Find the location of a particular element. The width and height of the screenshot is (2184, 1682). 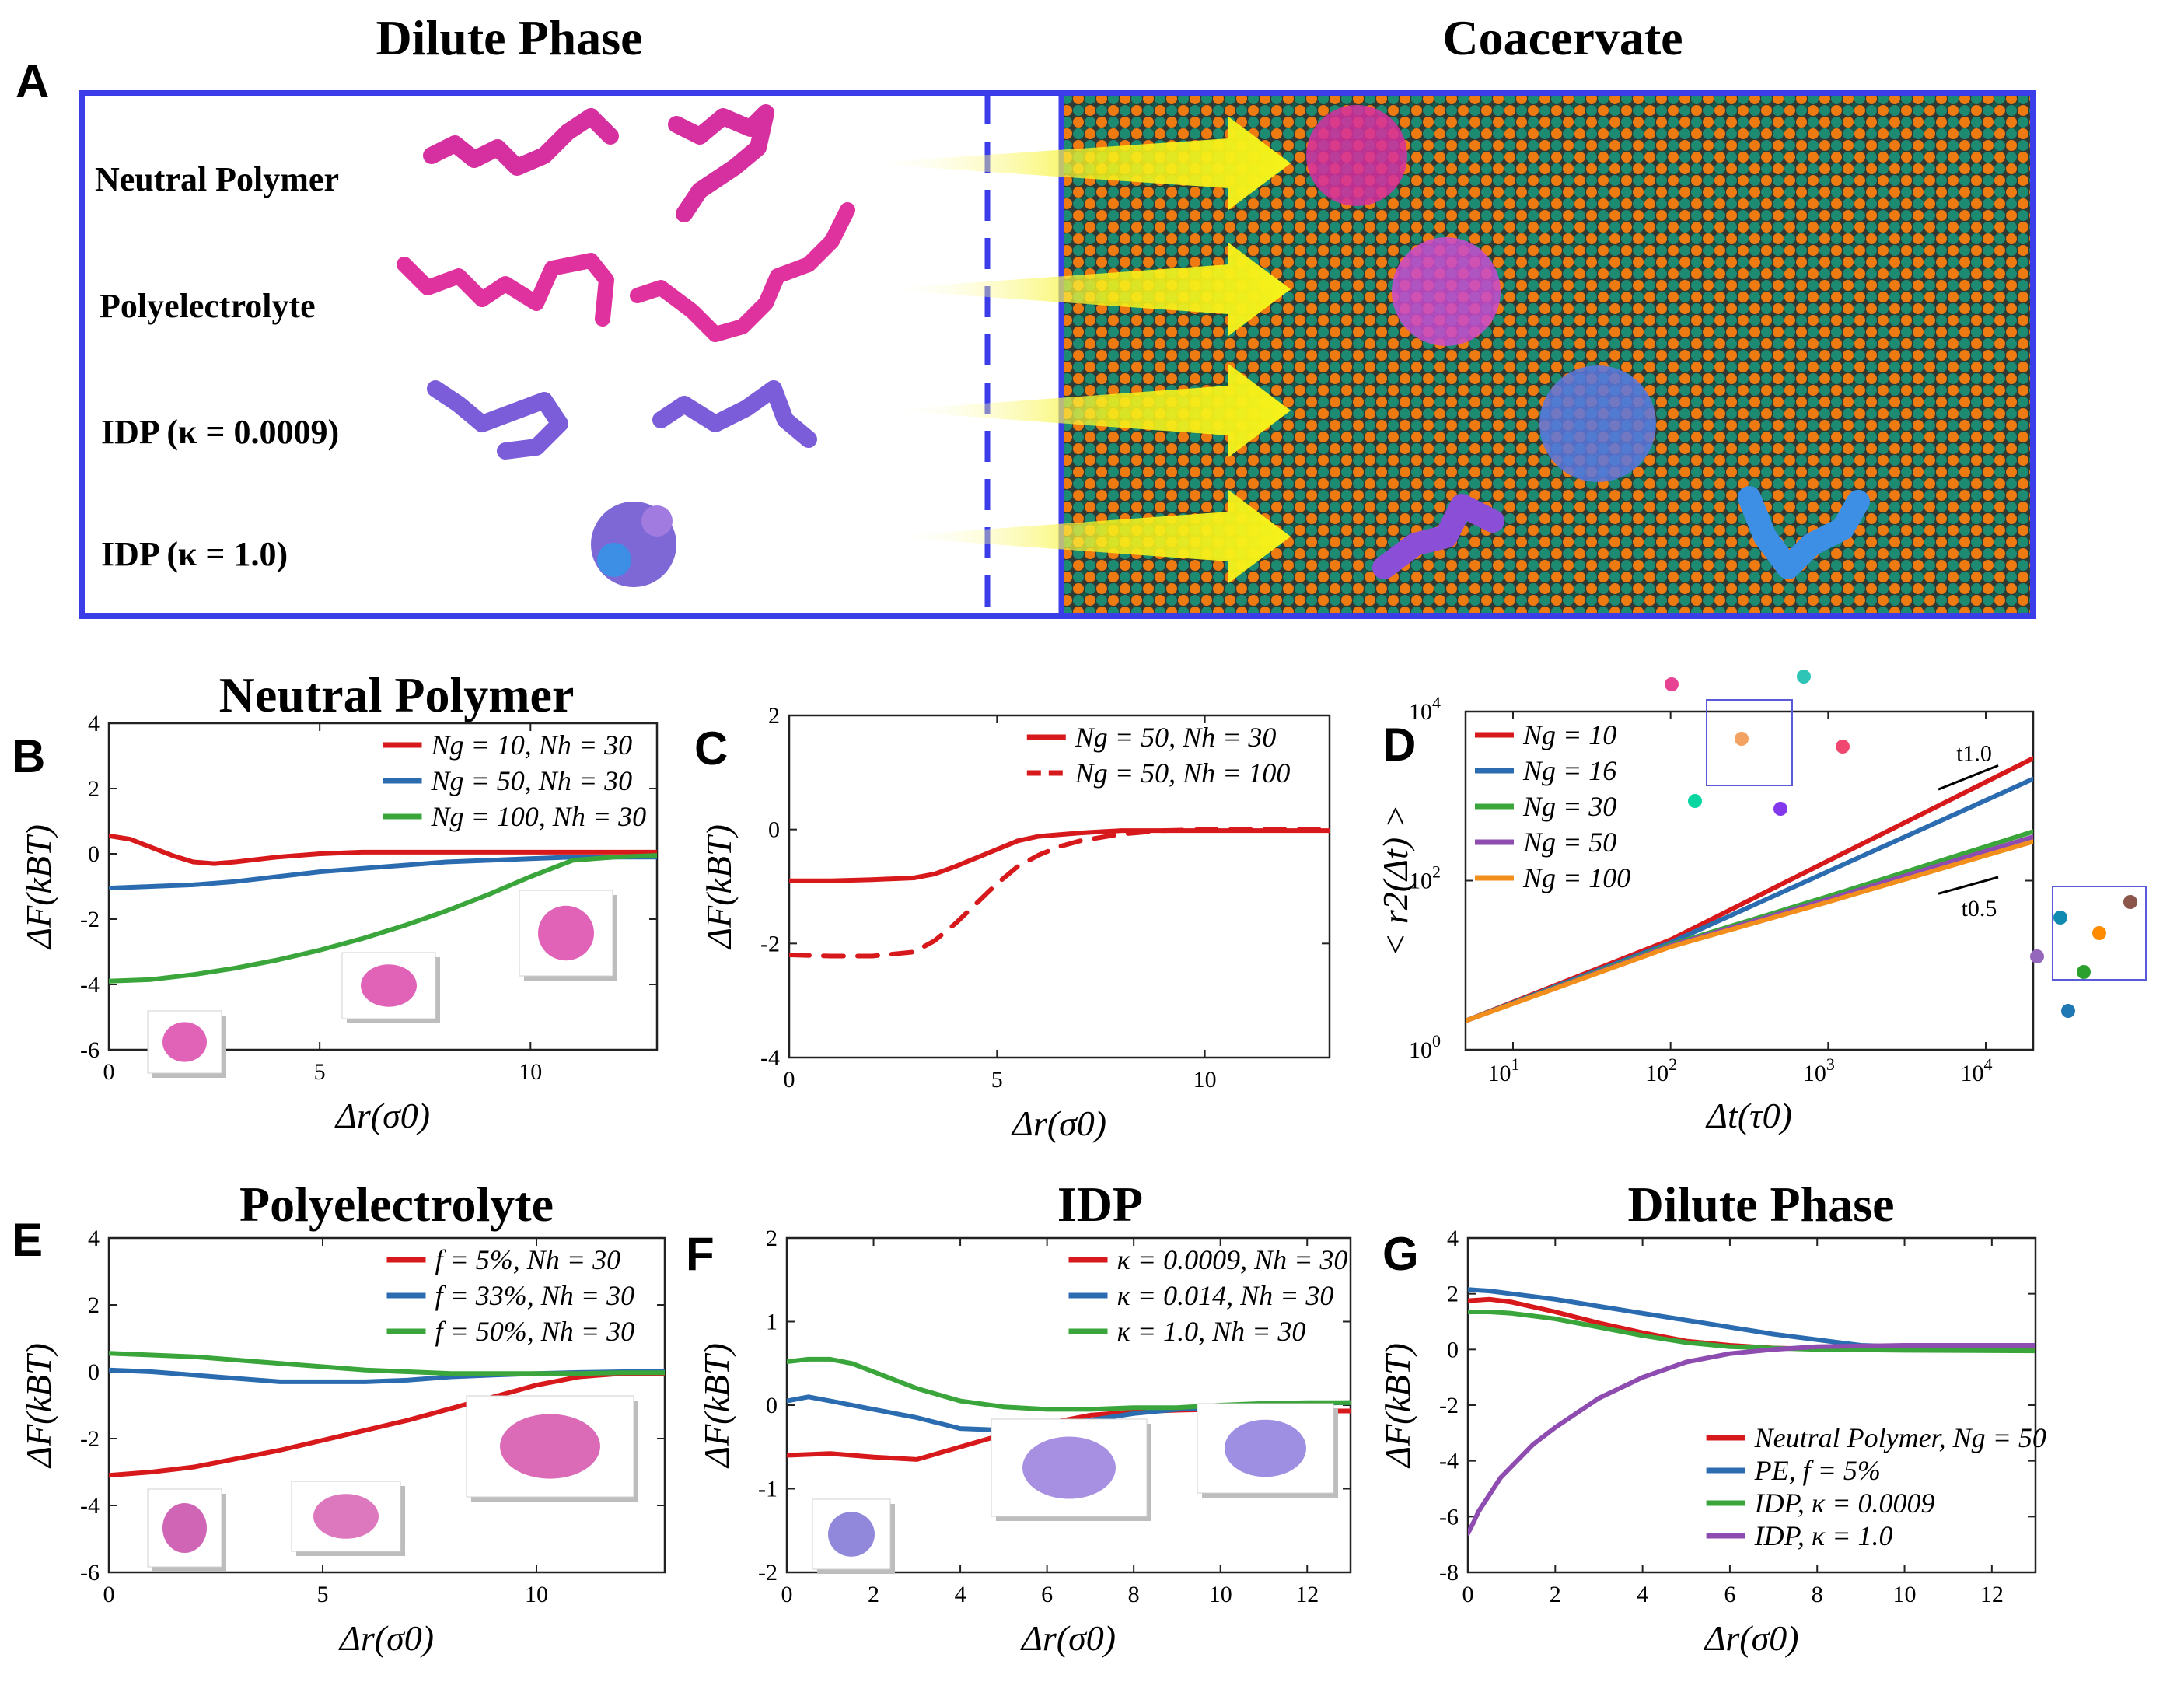

legend-label: κ = 1.0, Nh = 30 is located at coordinates (1211, 1331).